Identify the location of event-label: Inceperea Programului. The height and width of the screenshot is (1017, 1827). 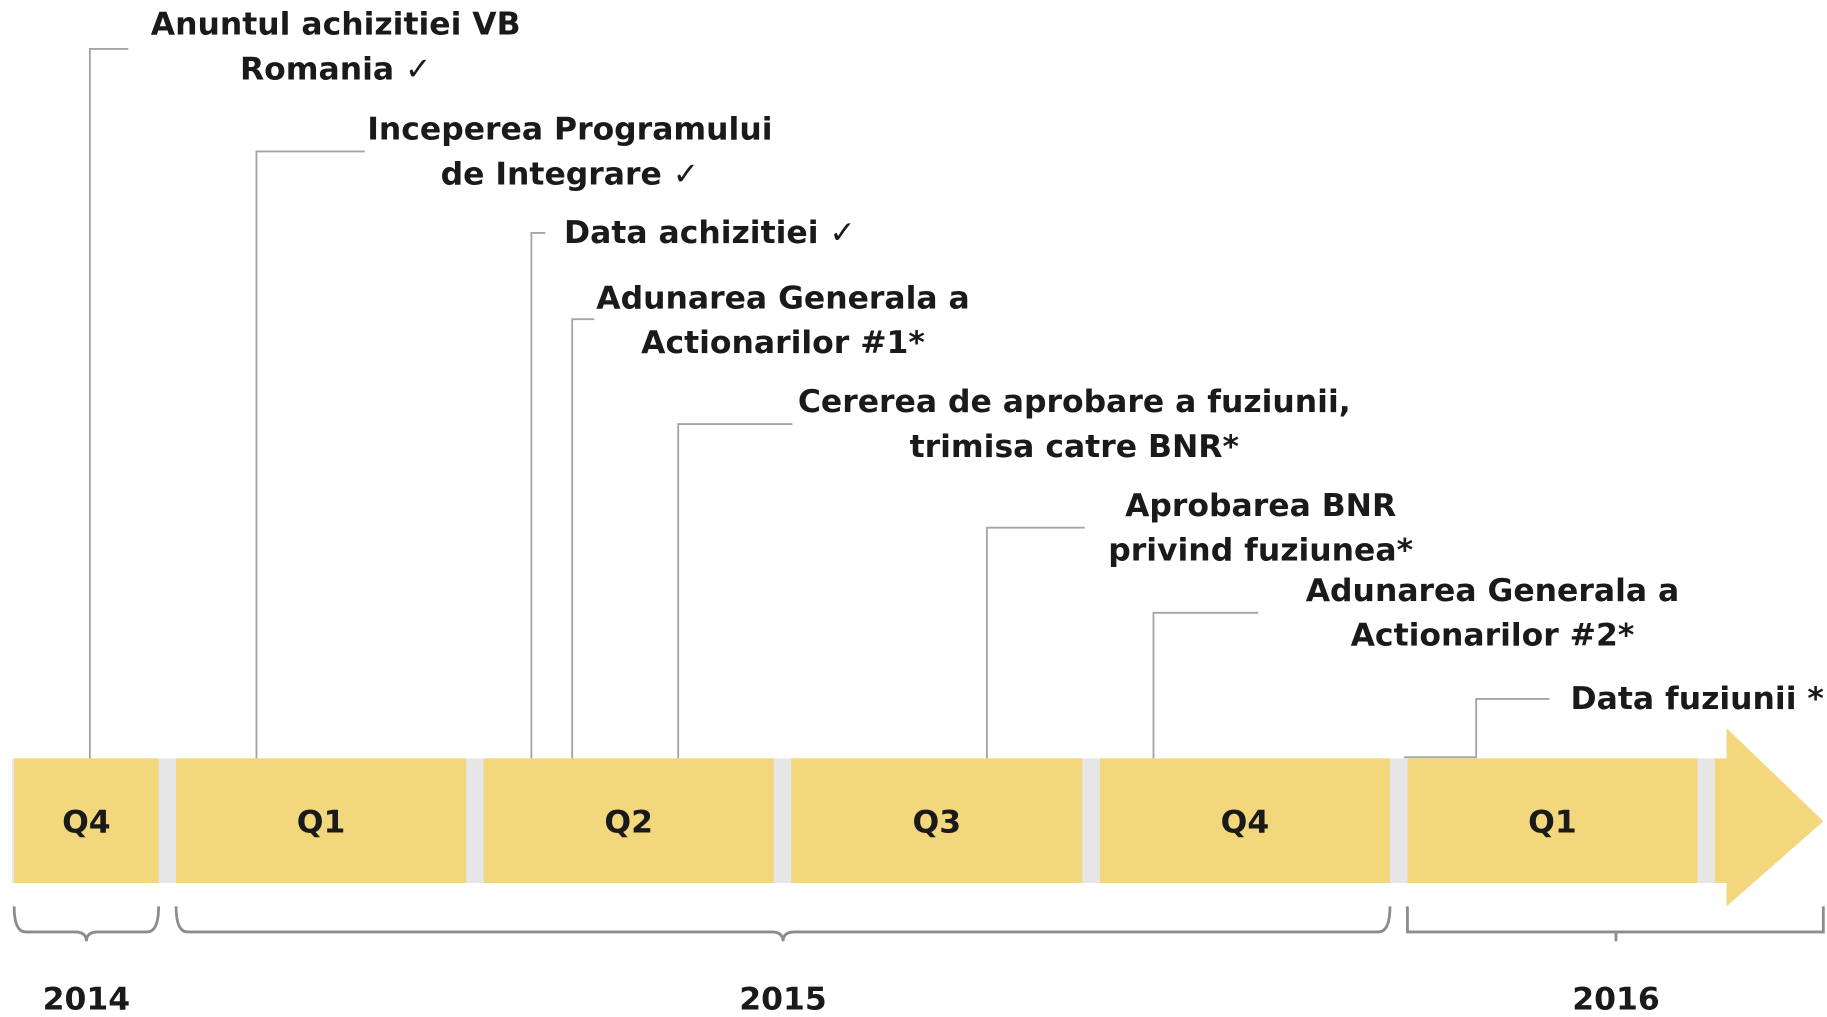
(569, 129).